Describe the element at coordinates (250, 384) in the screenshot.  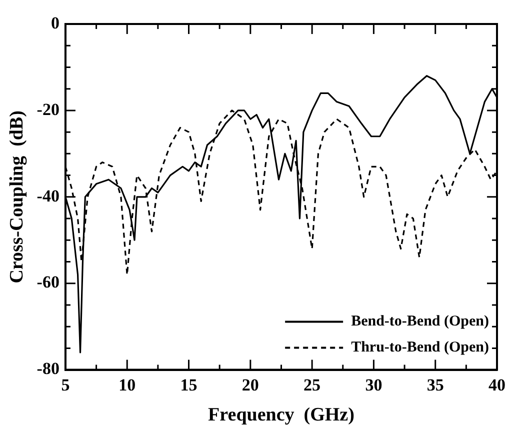
I see `x-tick-label: 20` at that location.